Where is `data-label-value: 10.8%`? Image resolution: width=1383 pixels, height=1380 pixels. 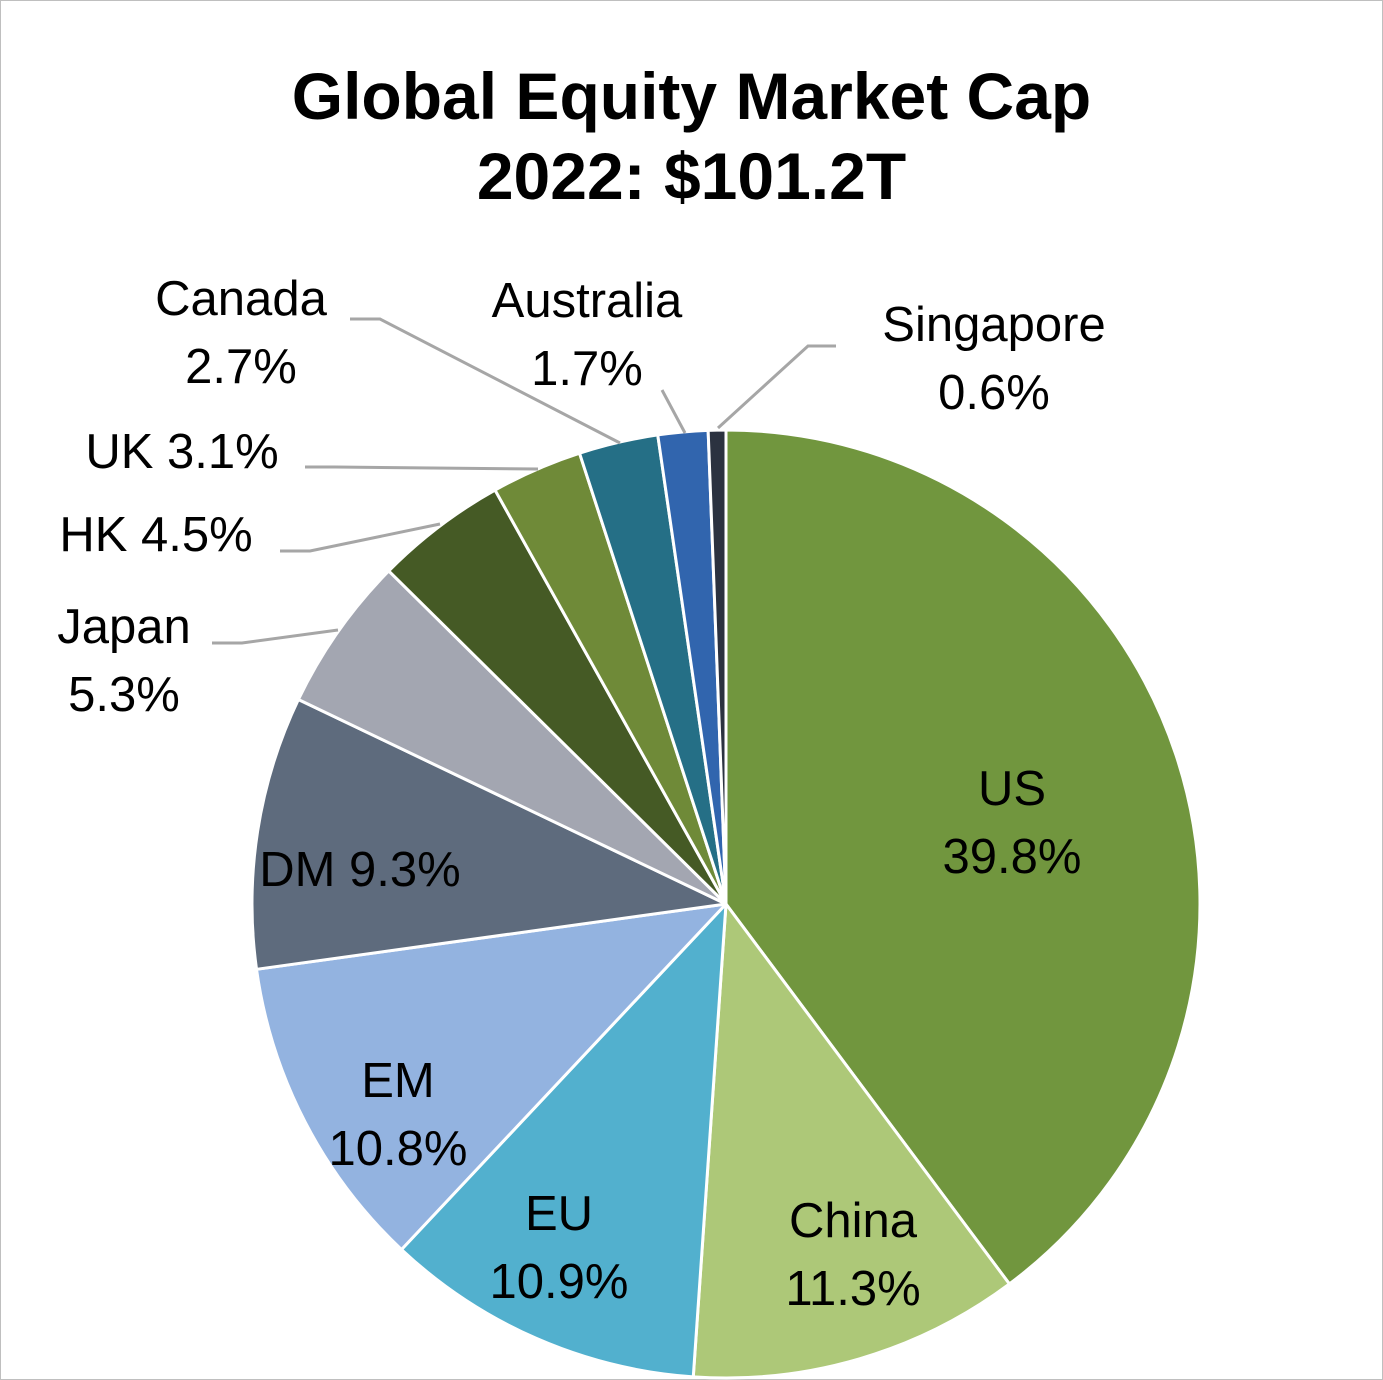
data-label-value: 10.8% is located at coordinates (398, 1149).